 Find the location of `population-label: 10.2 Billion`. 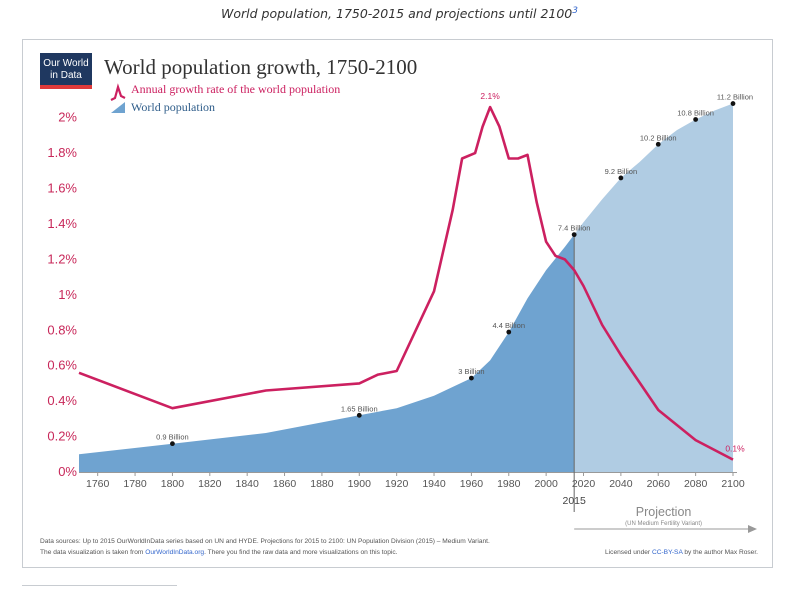

population-label: 10.2 Billion is located at coordinates (658, 137).